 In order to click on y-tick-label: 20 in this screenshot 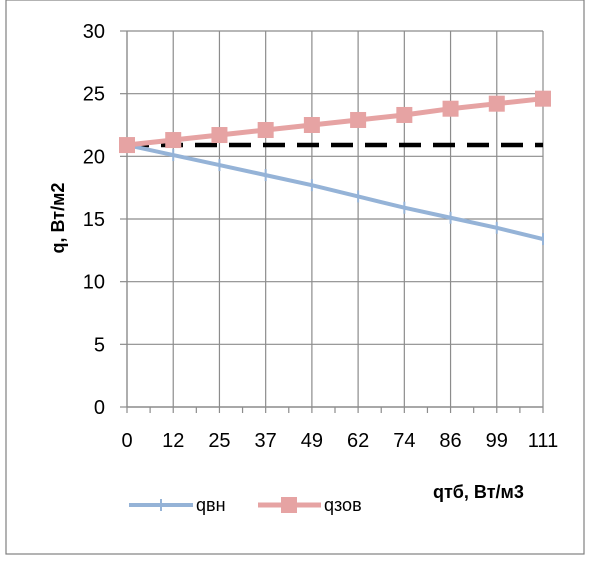, I will do `click(94, 157)`.